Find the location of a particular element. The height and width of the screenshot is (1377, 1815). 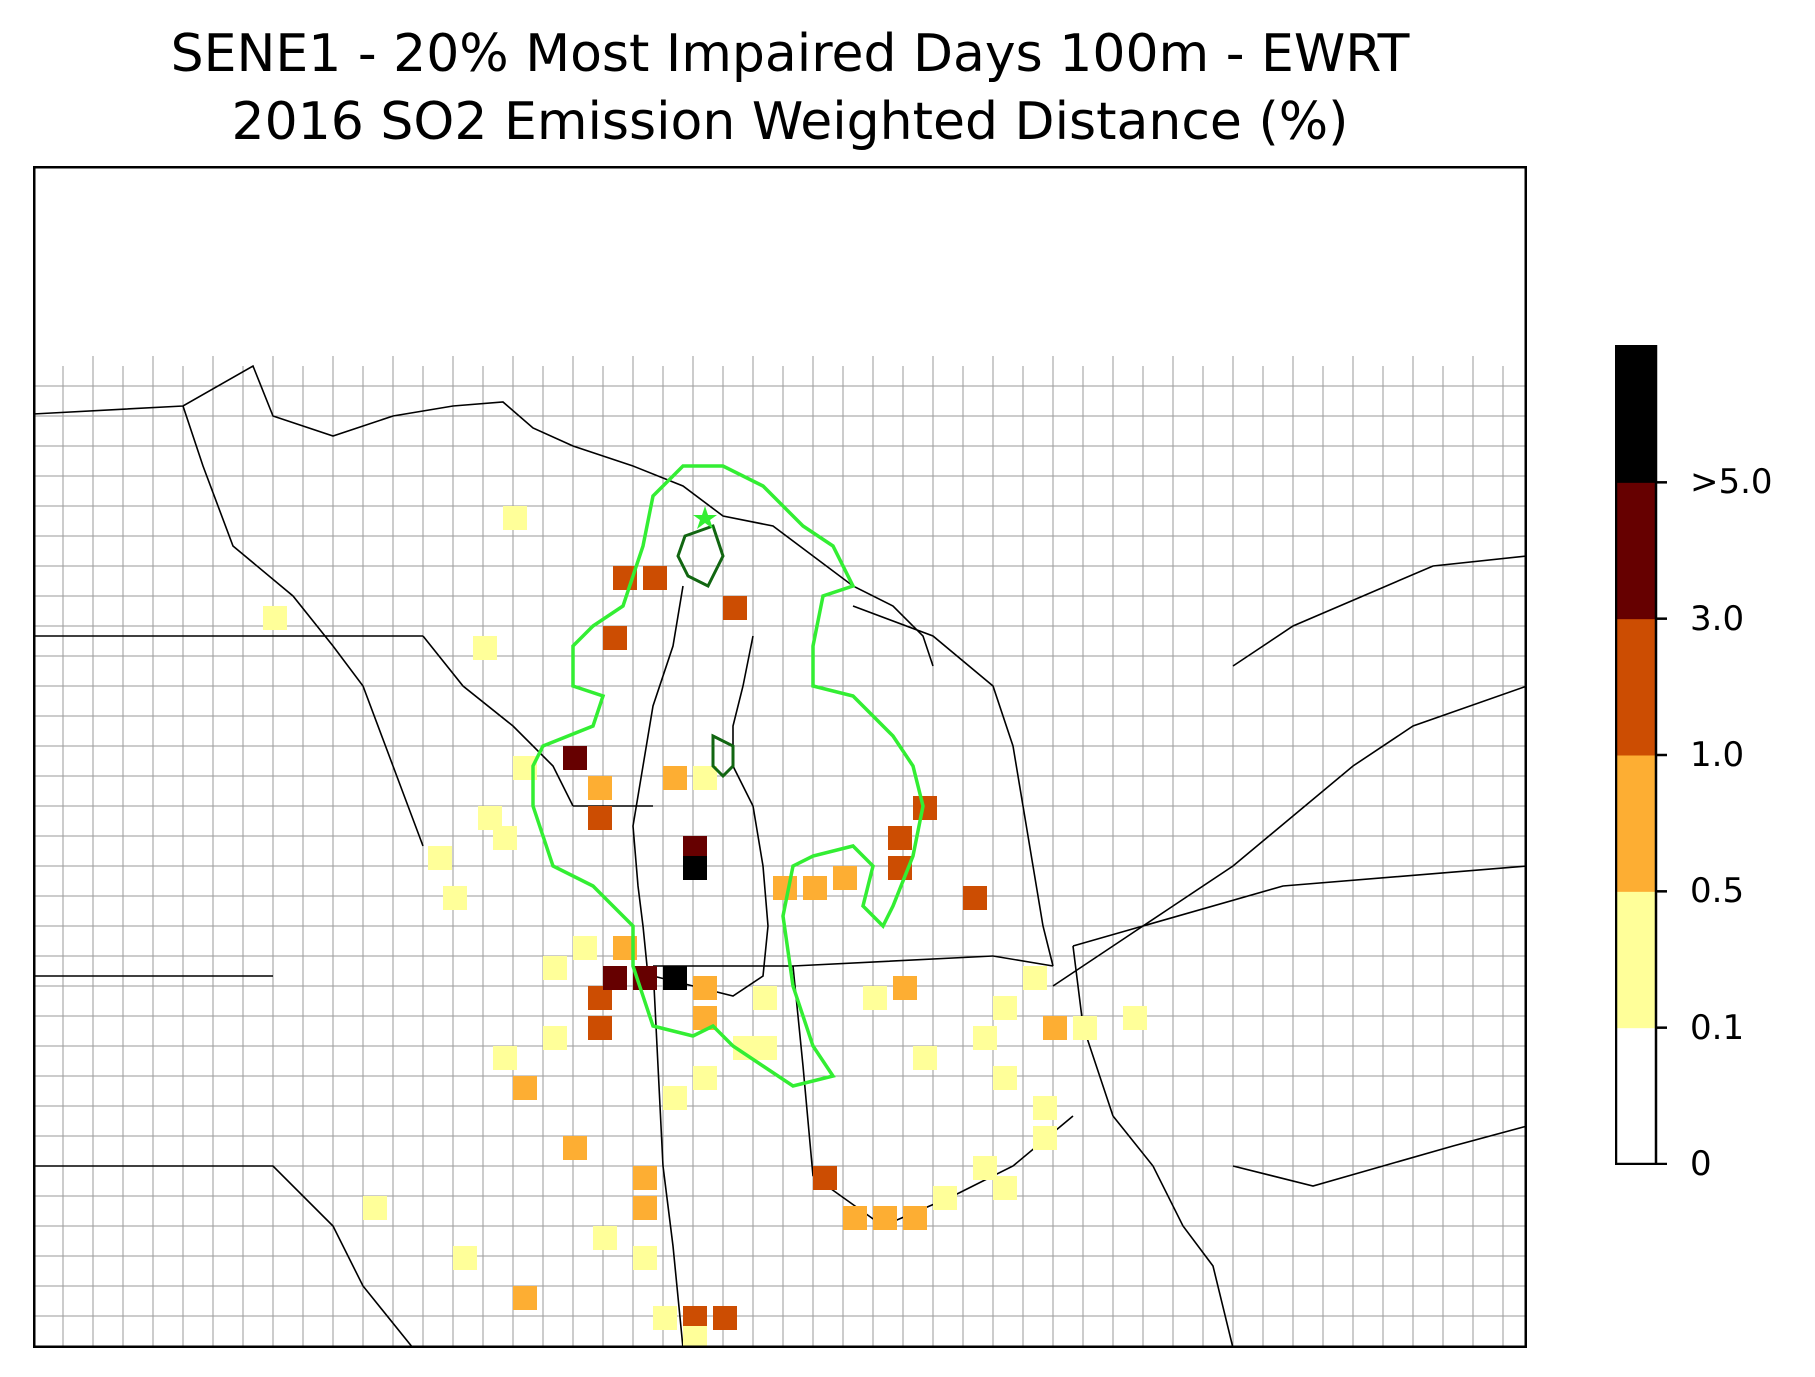

lake-huron-shore is located at coordinates (953, 786).